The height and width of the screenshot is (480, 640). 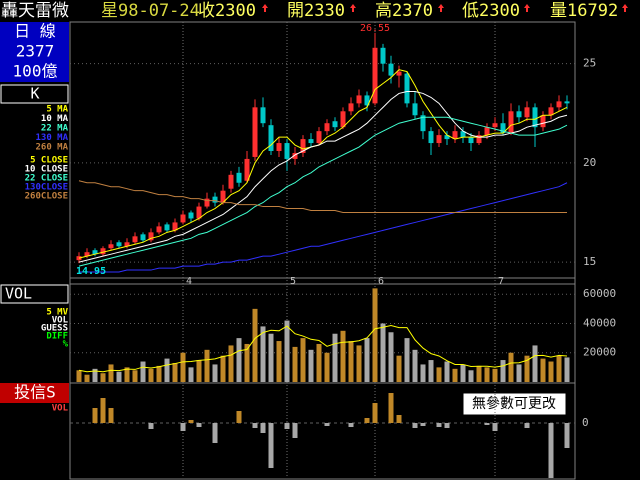 What do you see at coordinates (57, 313) in the screenshot?
I see `legend-entry: 5 MV` at bounding box center [57, 313].